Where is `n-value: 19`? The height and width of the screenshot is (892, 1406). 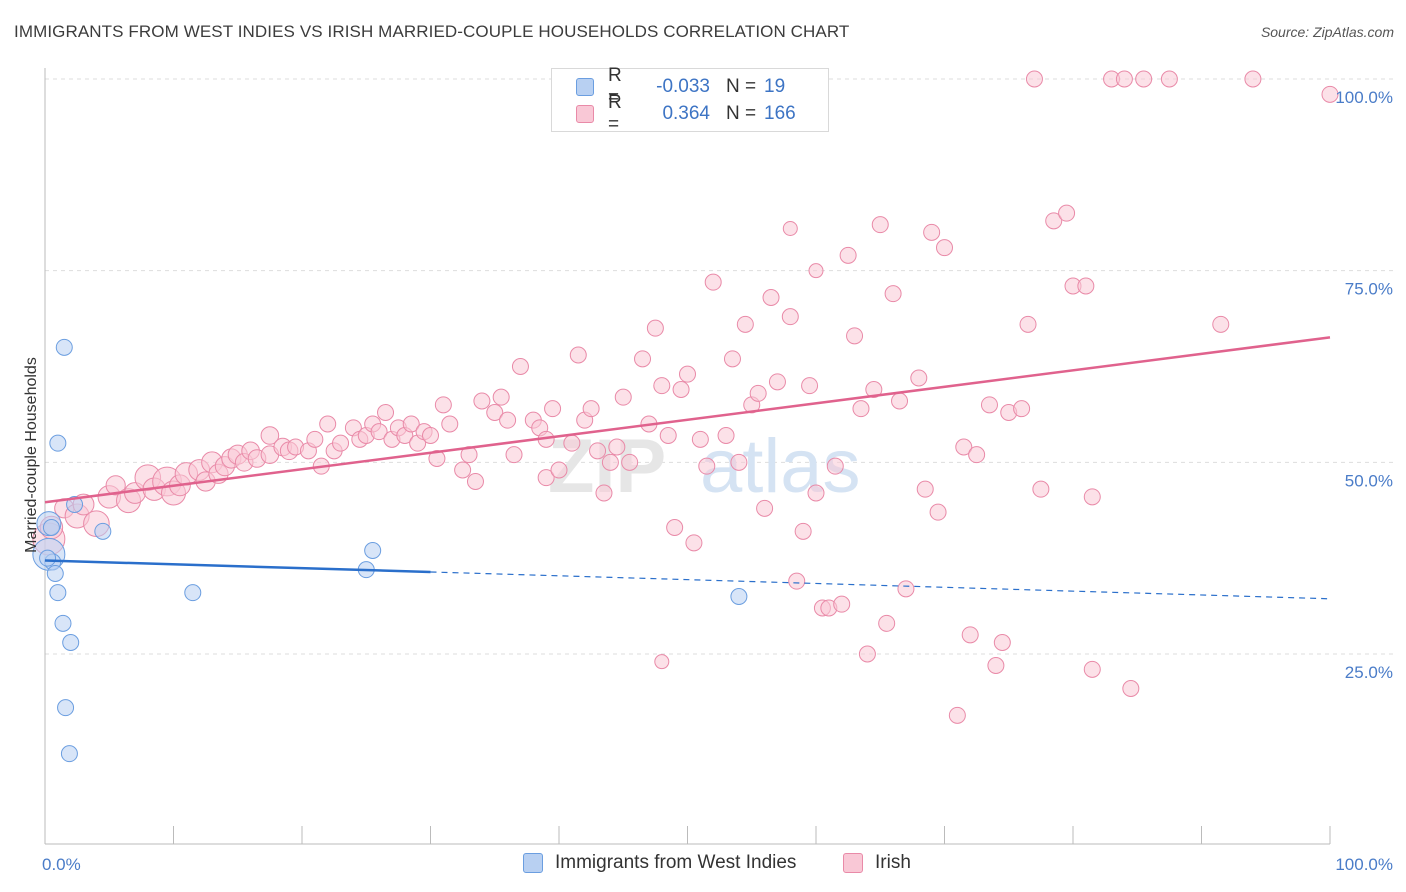 n-value: 19 is located at coordinates (775, 86).